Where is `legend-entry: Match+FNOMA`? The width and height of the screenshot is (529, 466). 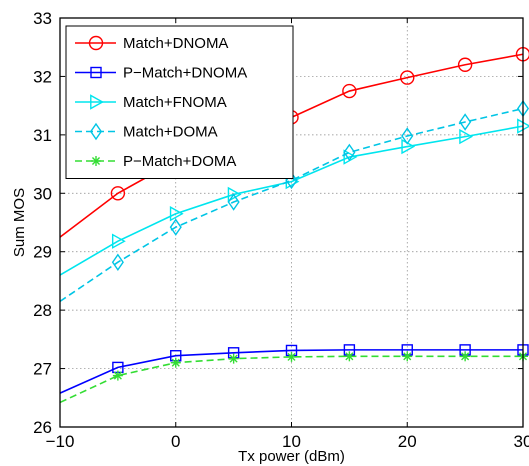
legend-entry: Match+FNOMA is located at coordinates (151, 102).